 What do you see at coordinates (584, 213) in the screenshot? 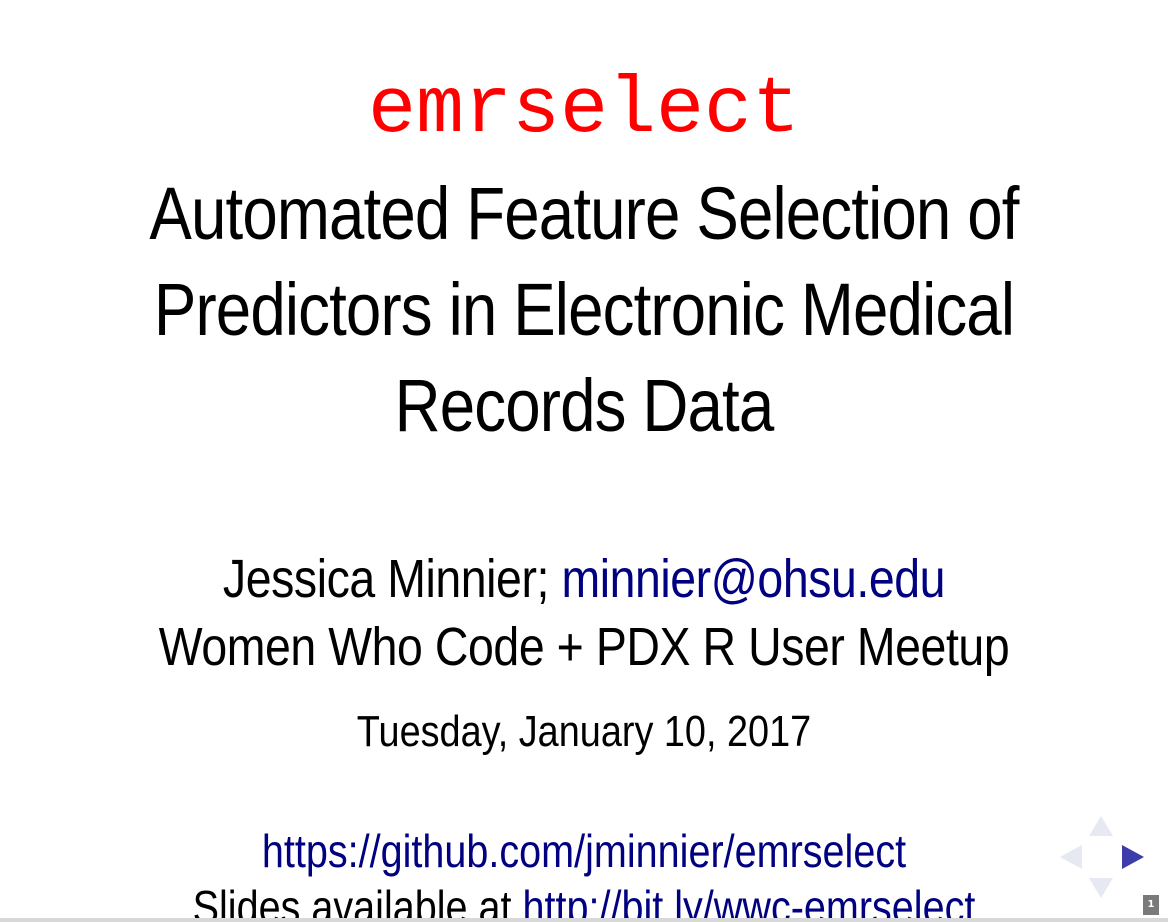
I see `title-line-1: Automated Feature Selection of` at bounding box center [584, 213].